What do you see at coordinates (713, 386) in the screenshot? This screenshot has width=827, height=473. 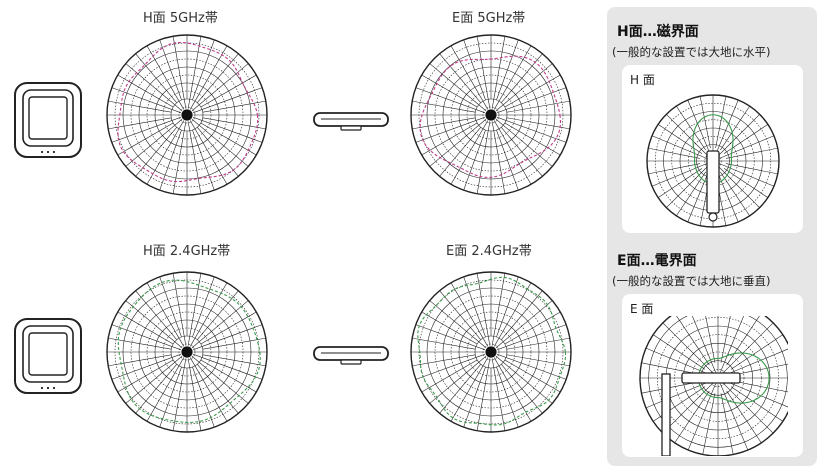 I see `e-plane-diagram` at bounding box center [713, 386].